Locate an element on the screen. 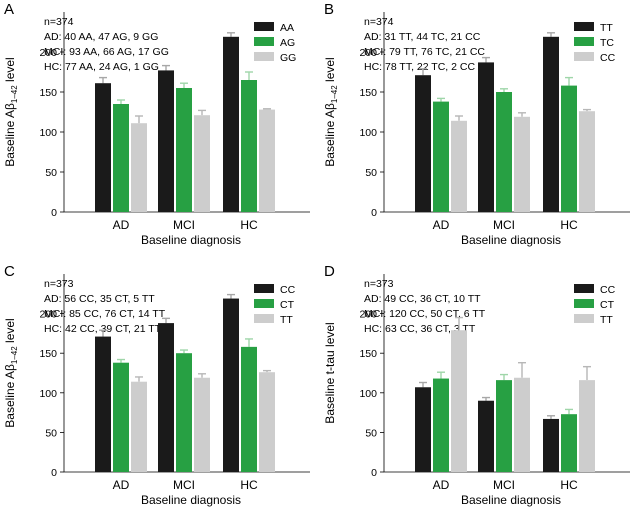 The image size is (640, 510). group-counts-line: HC: 42 CC, 39 CT, 21 TT is located at coordinates (103, 329).